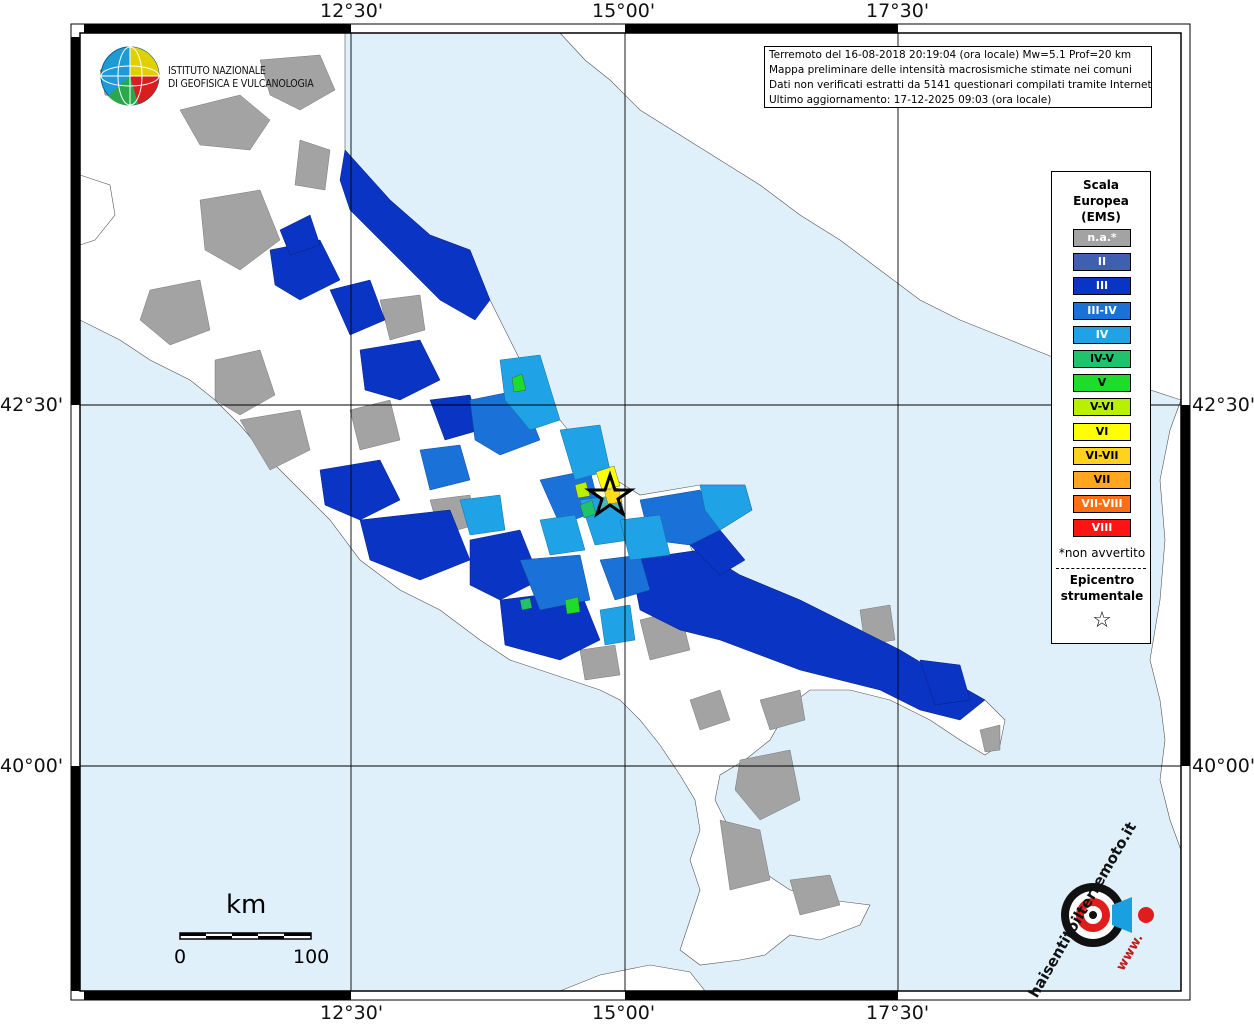 The image size is (1254, 1024). What do you see at coordinates (610, 494) in the screenshot?
I see `epicenter-star` at bounding box center [610, 494].